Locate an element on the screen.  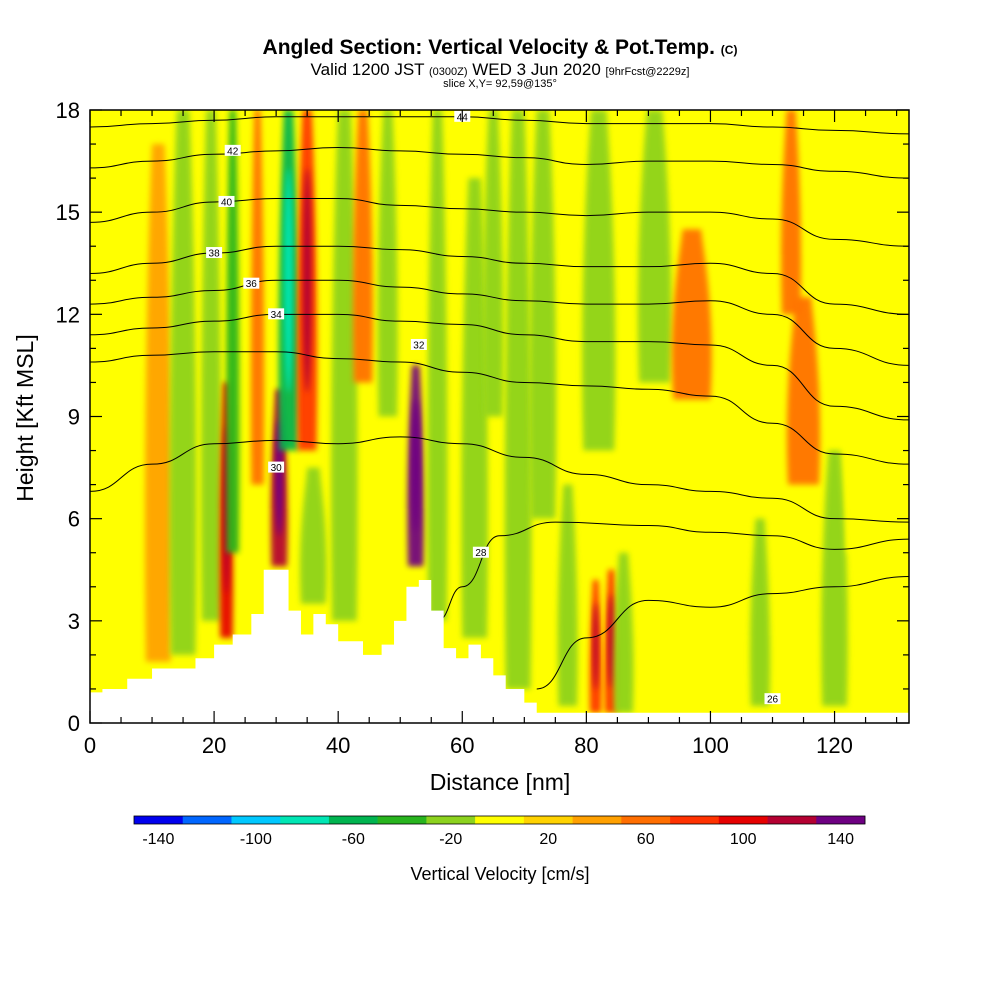
colorbar-frame is located at coordinates (499, 820).